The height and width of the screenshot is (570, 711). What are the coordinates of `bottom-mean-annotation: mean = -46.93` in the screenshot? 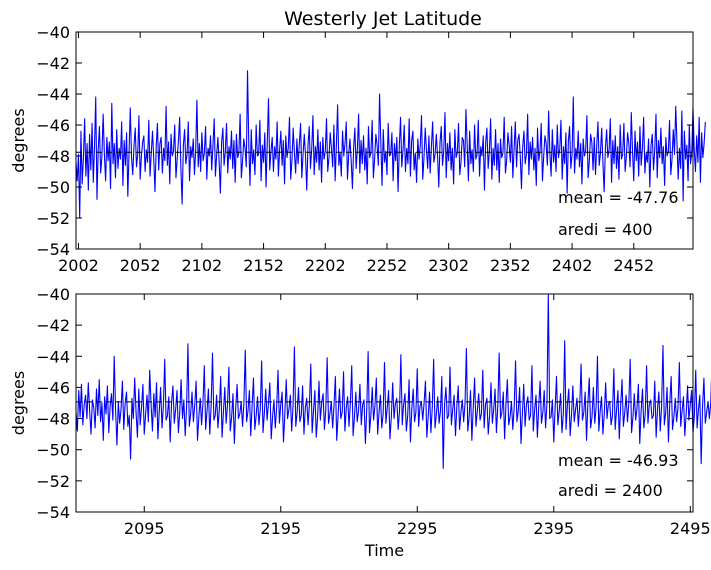 It's located at (618, 460).